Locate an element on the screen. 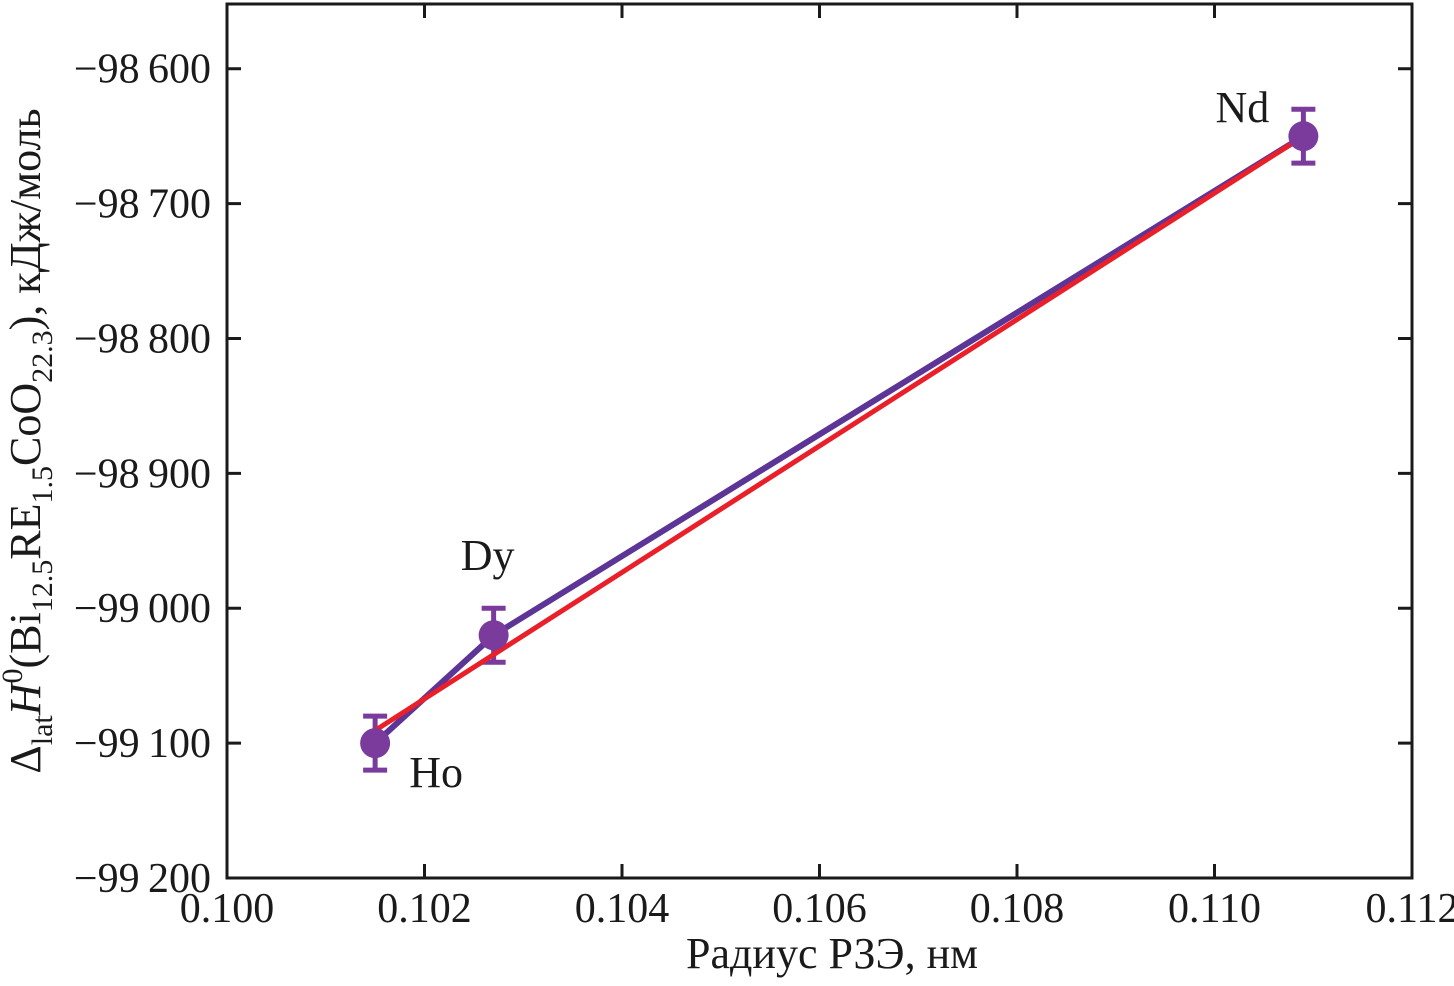  y-axis-title-segment: H is located at coordinates (25, 698).